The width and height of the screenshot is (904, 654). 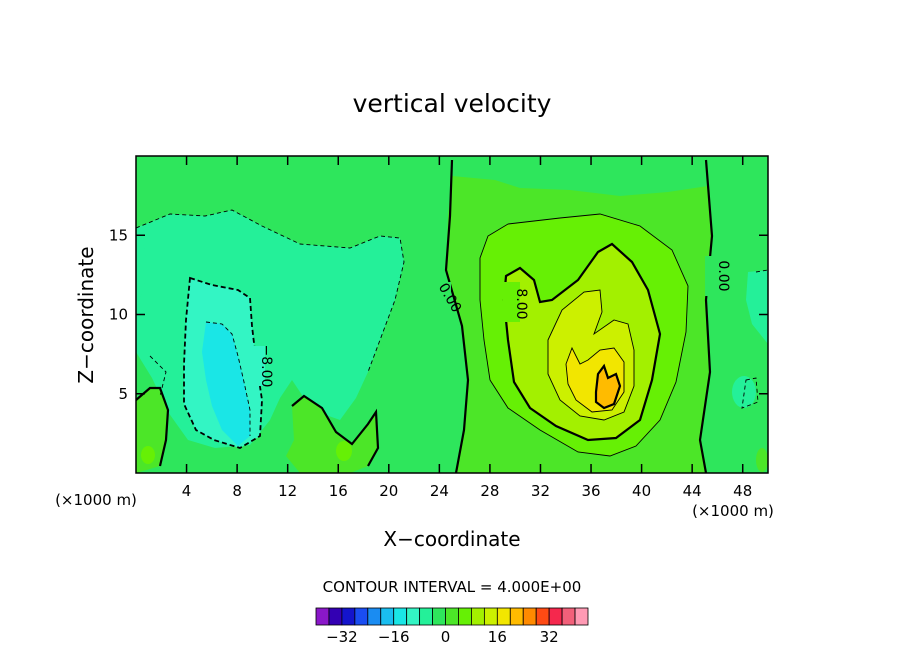 I want to click on bottom-updraft-blob-b, so click(x=548, y=465).